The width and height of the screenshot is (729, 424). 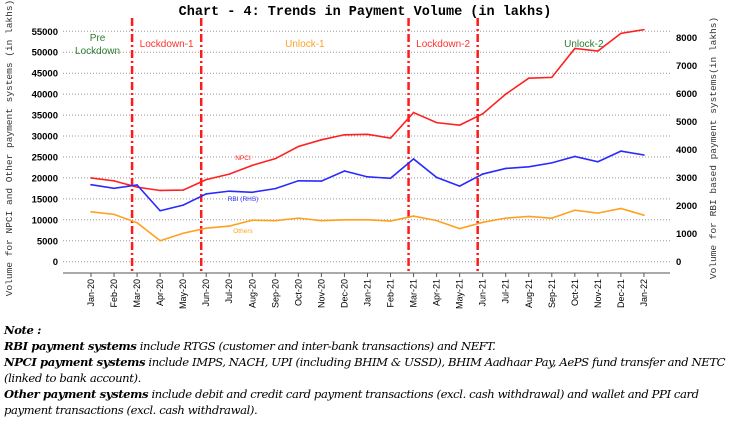 What do you see at coordinates (45, 74) in the screenshot?
I see `y-tick-label: 45000` at bounding box center [45, 74].